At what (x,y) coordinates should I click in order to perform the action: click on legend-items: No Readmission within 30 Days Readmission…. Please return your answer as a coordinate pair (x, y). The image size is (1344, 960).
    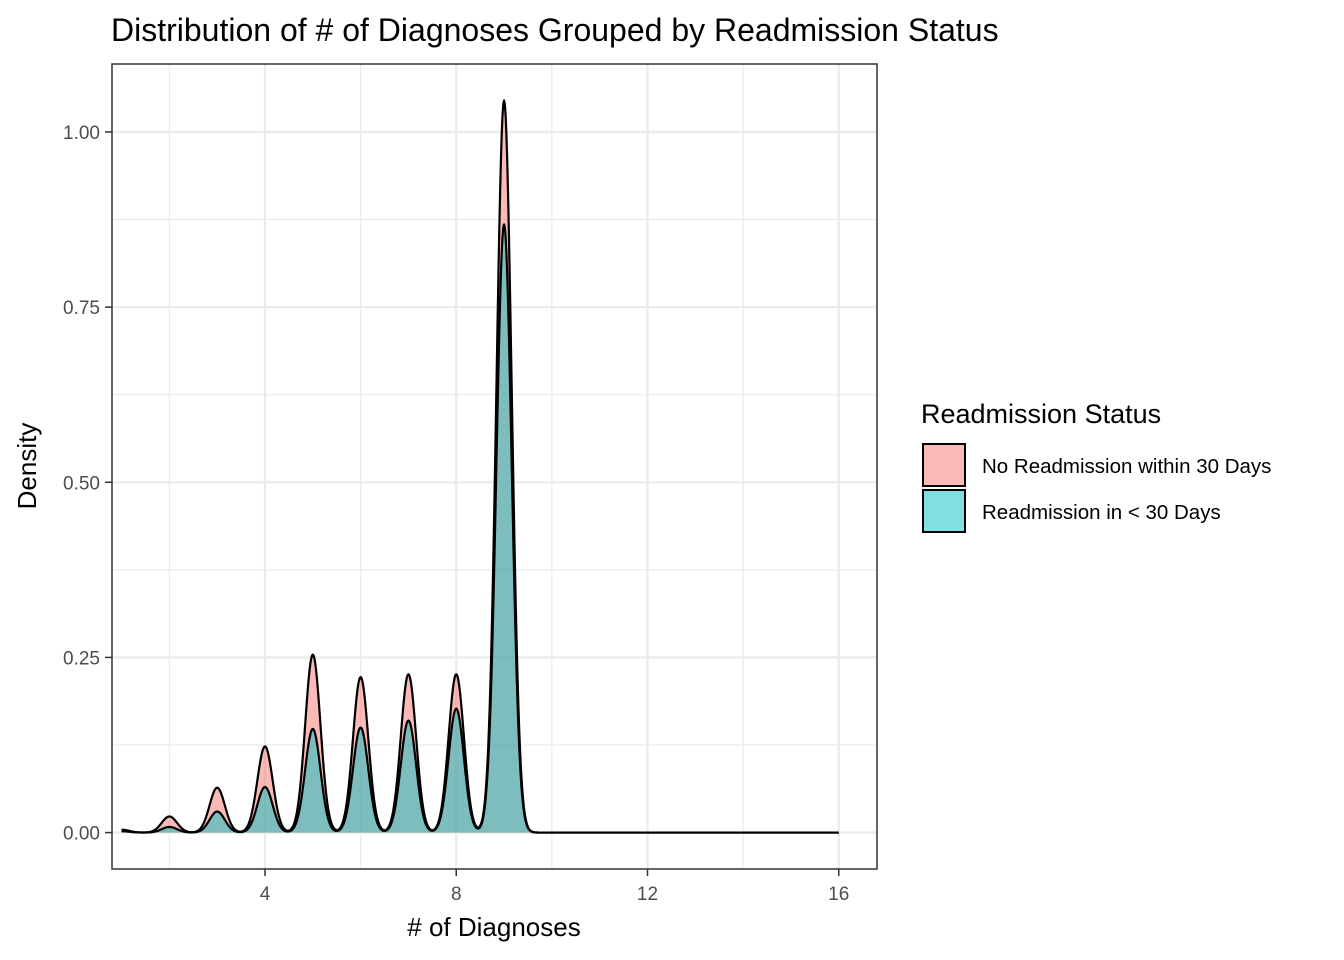
    Looking at the image, I should click on (1096, 488).